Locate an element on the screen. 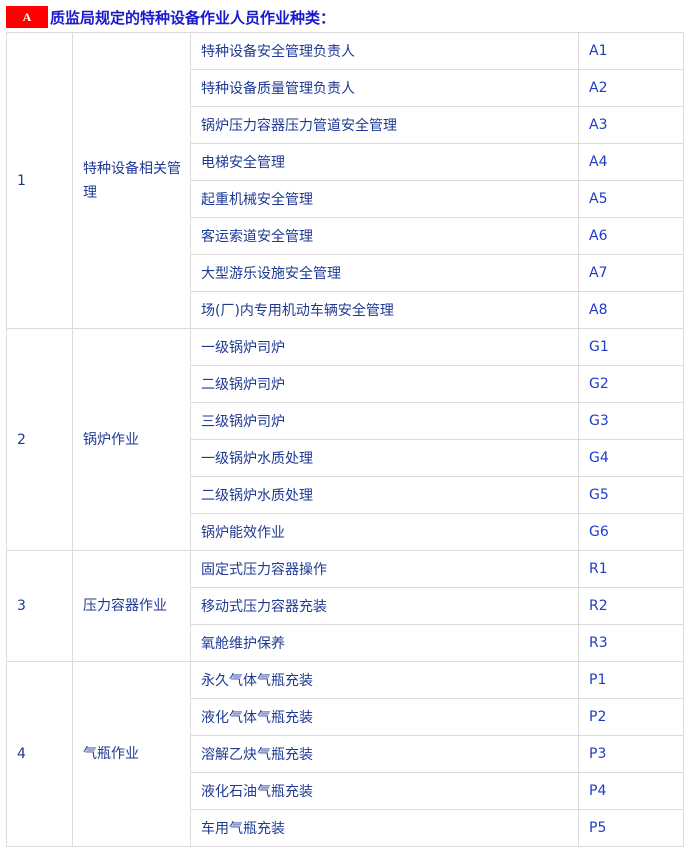  job-code: A6 is located at coordinates (631, 236).